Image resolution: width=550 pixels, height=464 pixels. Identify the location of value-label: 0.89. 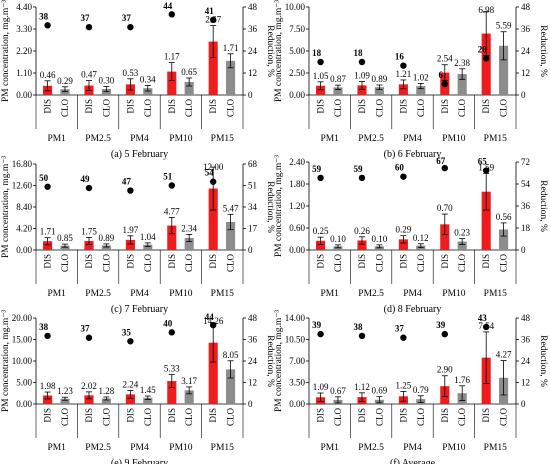
(107, 238).